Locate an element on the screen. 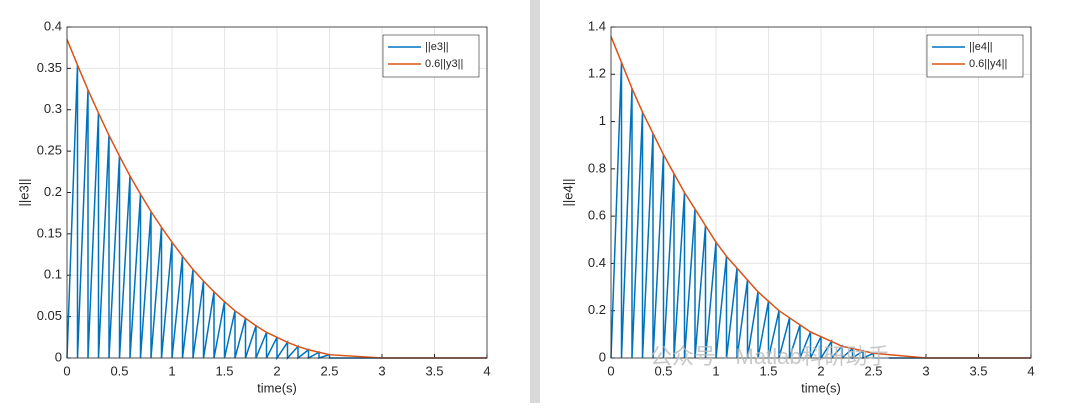  y-tick-label: 0.05 is located at coordinates (49, 315).